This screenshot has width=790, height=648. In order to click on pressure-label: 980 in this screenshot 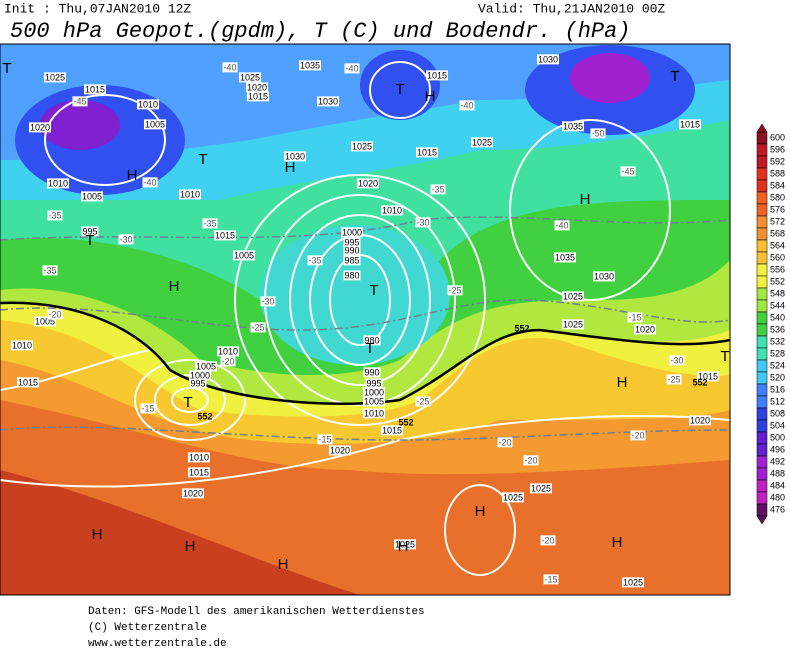, I will do `click(351, 275)`.